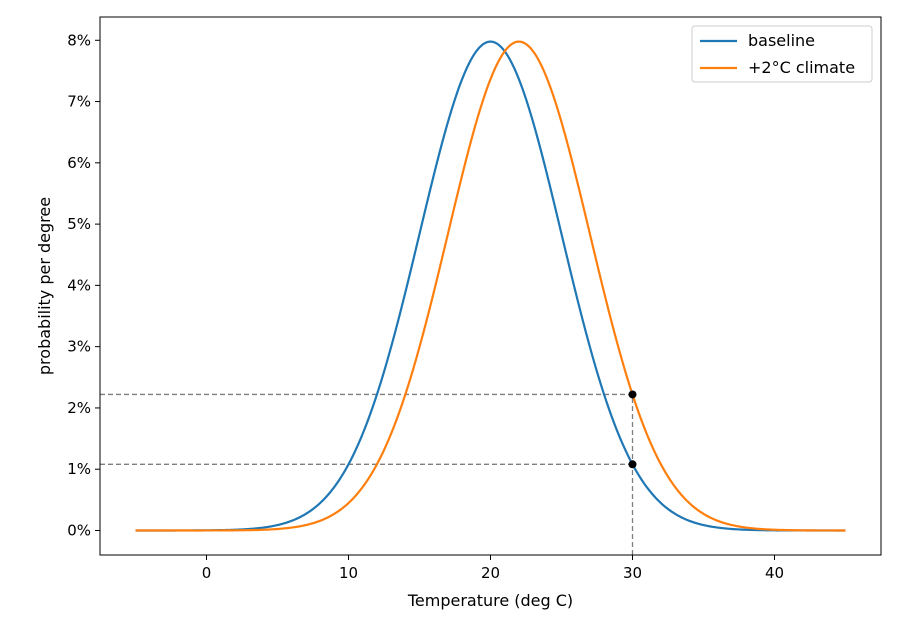 This screenshot has height=622, width=906. What do you see at coordinates (781, 40) in the screenshot?
I see `legend-label-baseline: baseline` at bounding box center [781, 40].